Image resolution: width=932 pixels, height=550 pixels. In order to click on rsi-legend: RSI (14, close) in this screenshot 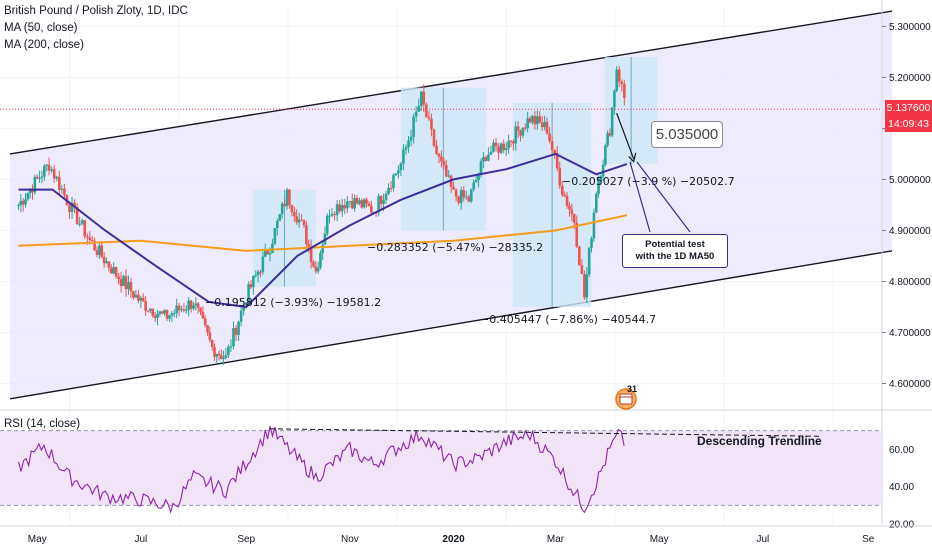, I will do `click(42, 424)`.